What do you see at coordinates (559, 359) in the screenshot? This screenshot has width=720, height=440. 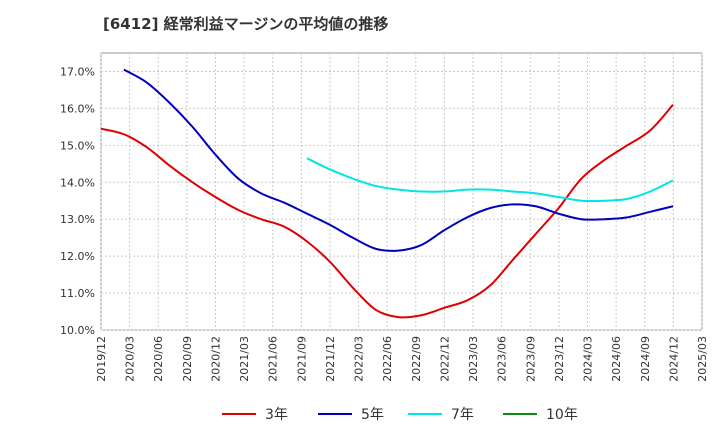 I see `x-tick-label: 2023/12` at bounding box center [559, 359].